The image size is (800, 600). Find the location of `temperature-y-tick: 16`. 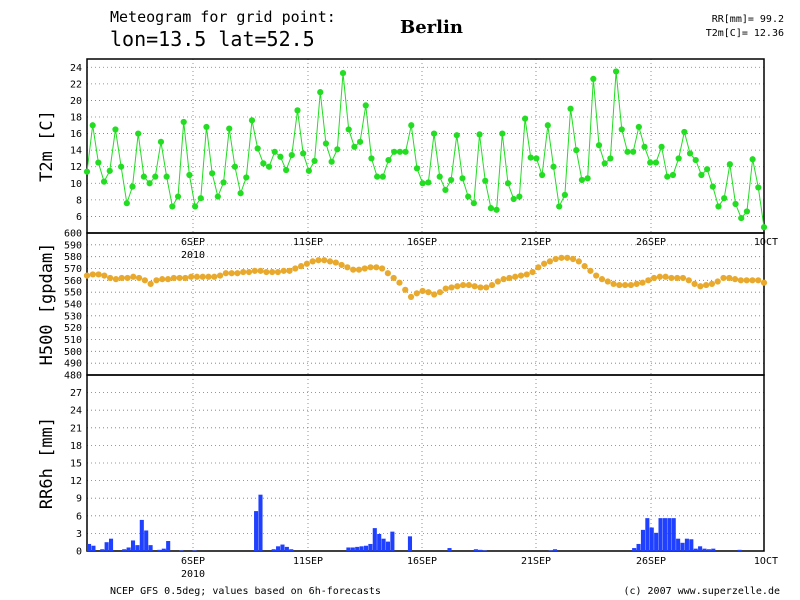

temperature-y-tick: 16 is located at coordinates (76, 134).